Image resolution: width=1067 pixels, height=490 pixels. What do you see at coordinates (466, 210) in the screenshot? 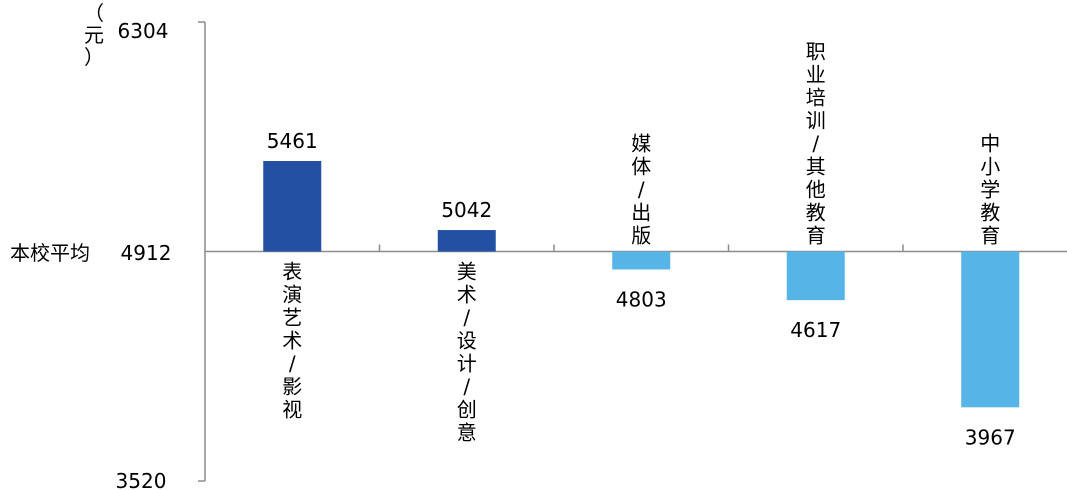
I see `bar-value-label: 5042` at bounding box center [466, 210].